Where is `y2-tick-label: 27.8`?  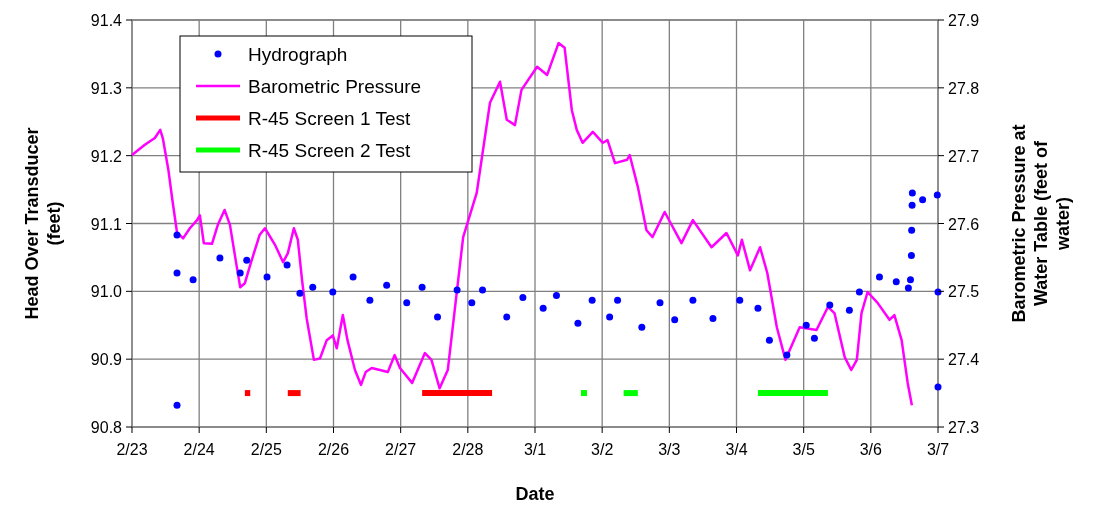 y2-tick-label: 27.8 is located at coordinates (964, 88).